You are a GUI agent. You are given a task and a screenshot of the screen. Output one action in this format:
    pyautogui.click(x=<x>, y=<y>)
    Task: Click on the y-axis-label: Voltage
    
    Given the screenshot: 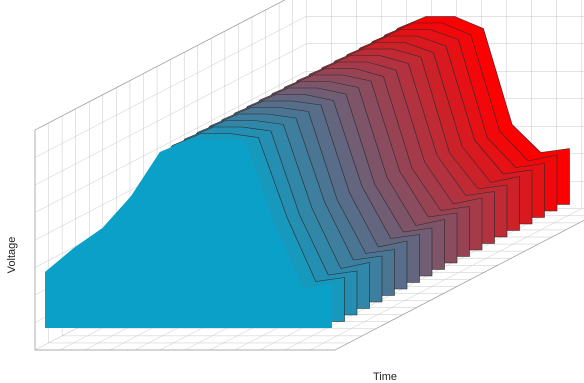 What is the action you would take?
    pyautogui.click(x=12, y=255)
    